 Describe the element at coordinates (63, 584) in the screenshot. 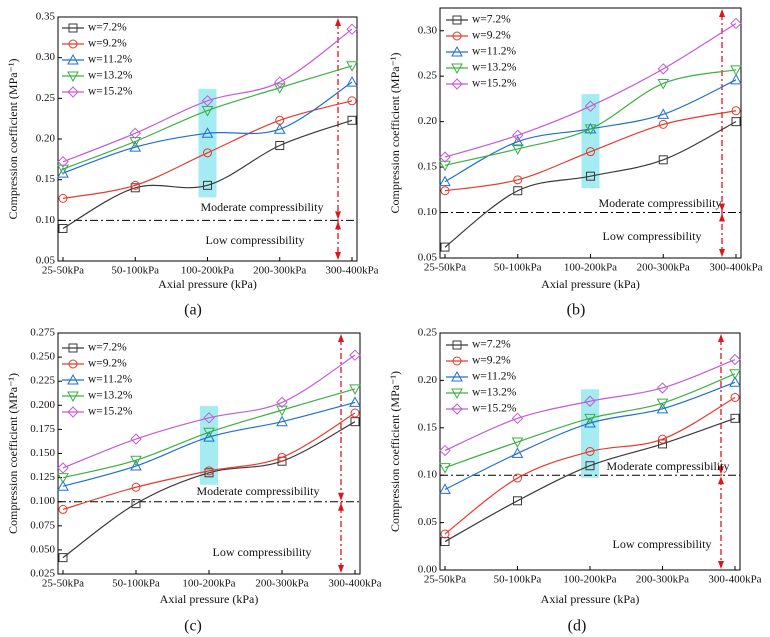

I see `x-tick-label: 25-50kPa` at that location.